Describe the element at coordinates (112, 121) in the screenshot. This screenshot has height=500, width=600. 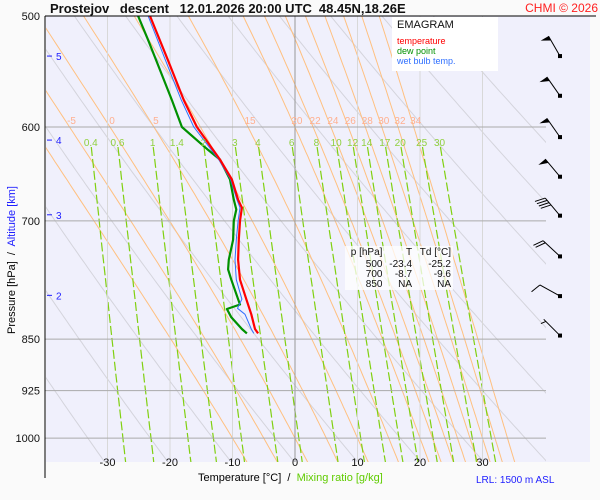
I see `moist-adiabat-label: 0` at that location.